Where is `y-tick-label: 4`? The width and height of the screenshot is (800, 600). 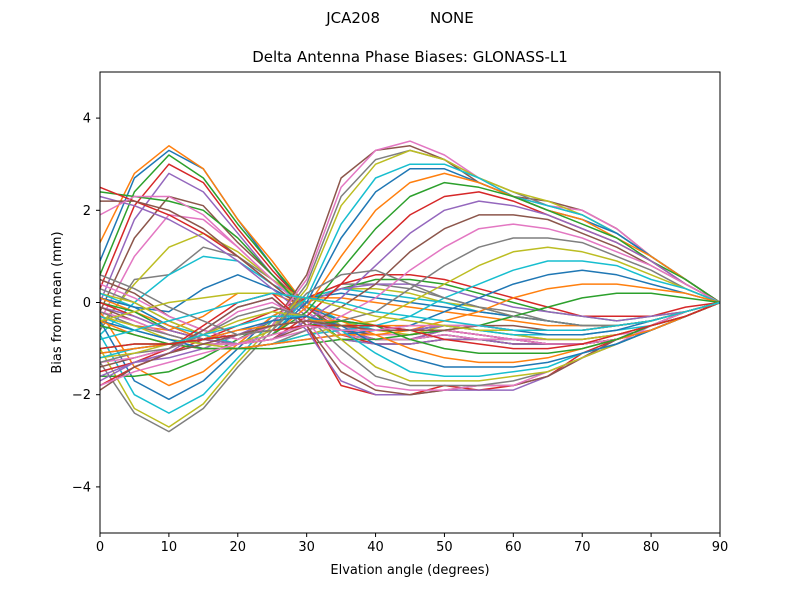 y-tick-label: 4 is located at coordinates (87, 119).